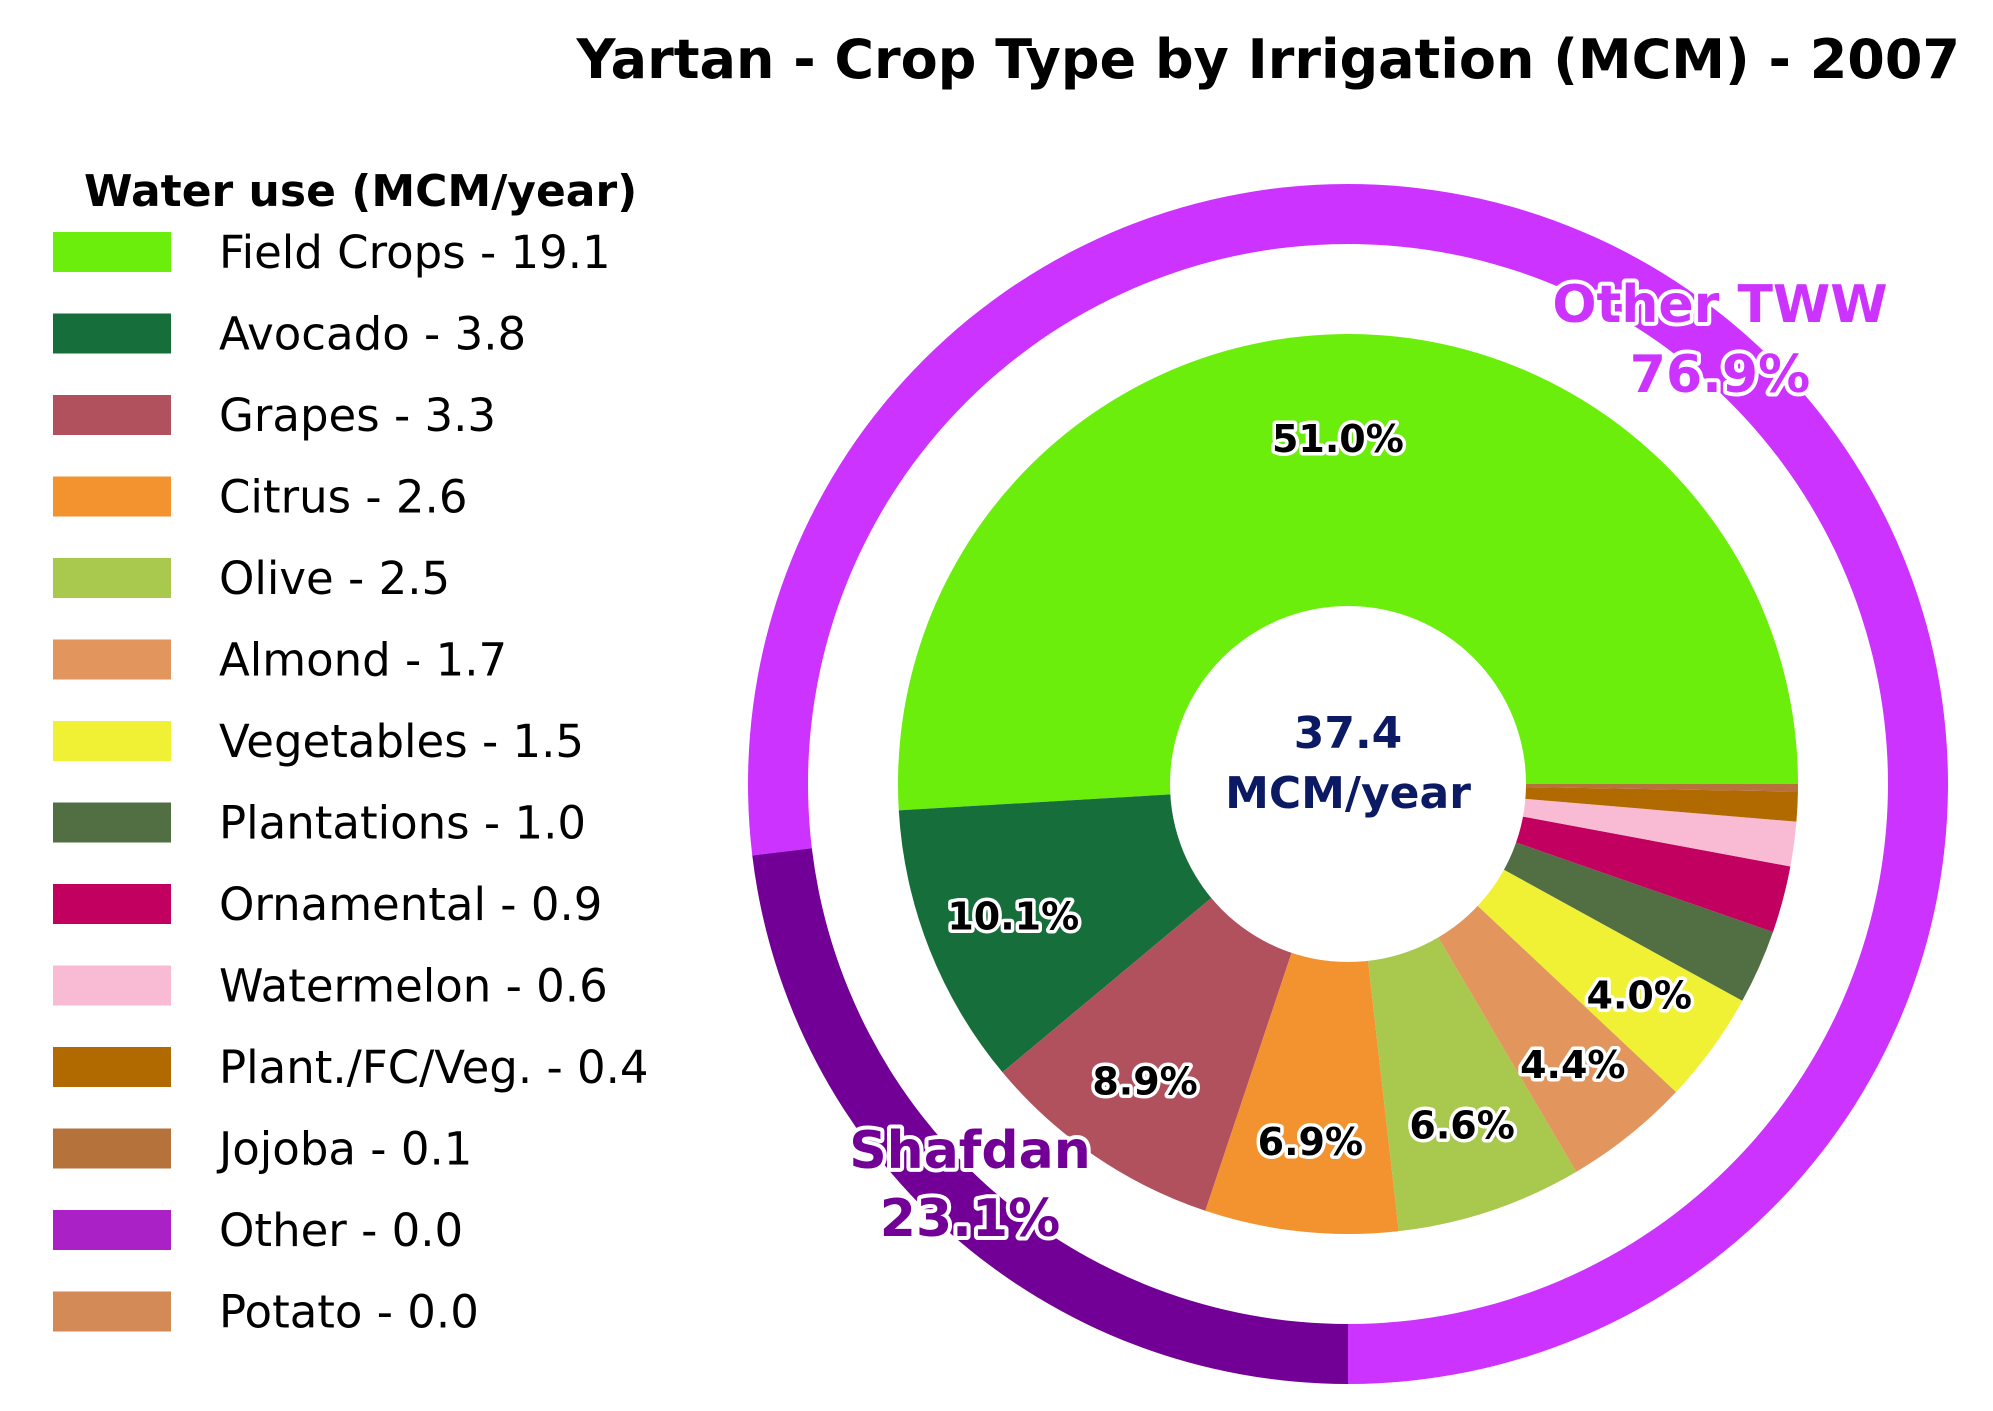  I want to click on legend-swatch-avocado, so click(112, 333).